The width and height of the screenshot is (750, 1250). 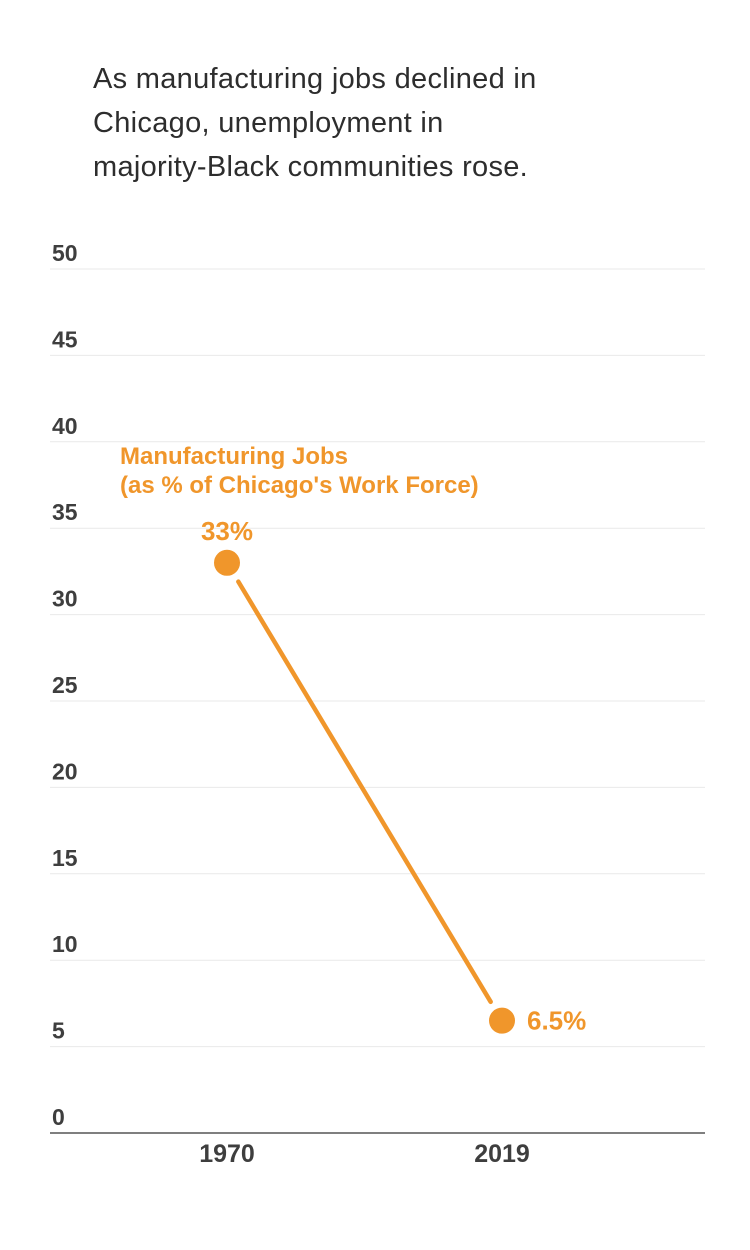 What do you see at coordinates (234, 456) in the screenshot?
I see `series-annotation-label: Manufacturing Jobs` at bounding box center [234, 456].